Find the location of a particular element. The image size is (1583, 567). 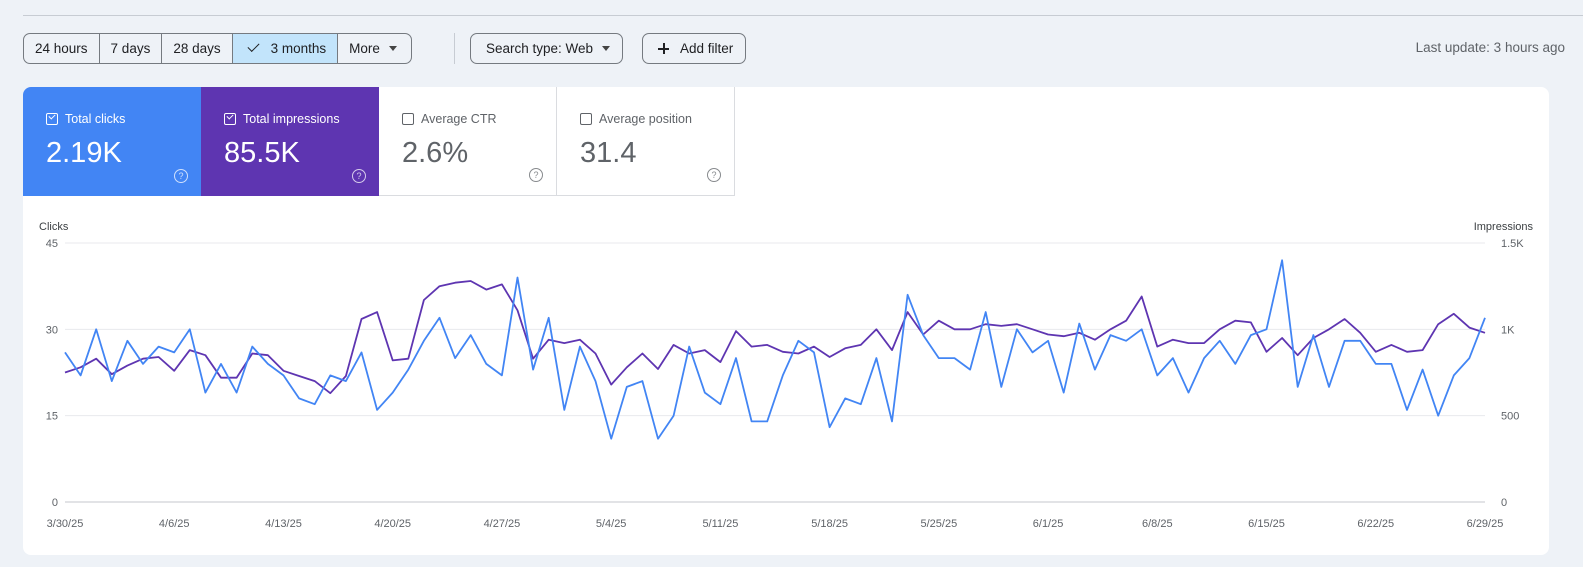

range-3-months-label: 3 months is located at coordinates (298, 48).